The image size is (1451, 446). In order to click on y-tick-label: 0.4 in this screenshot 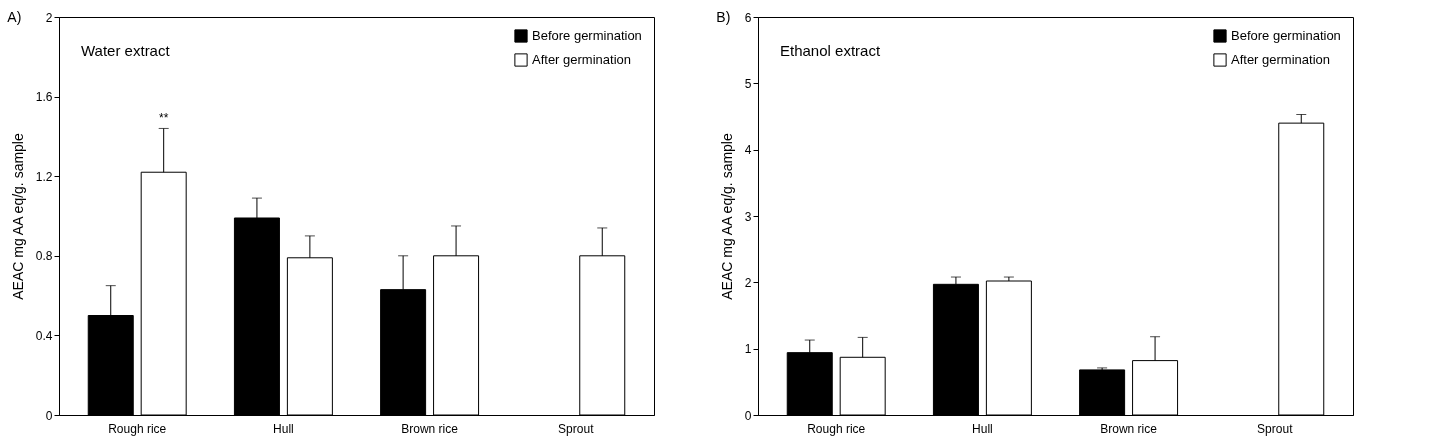, I will do `click(44, 335)`.